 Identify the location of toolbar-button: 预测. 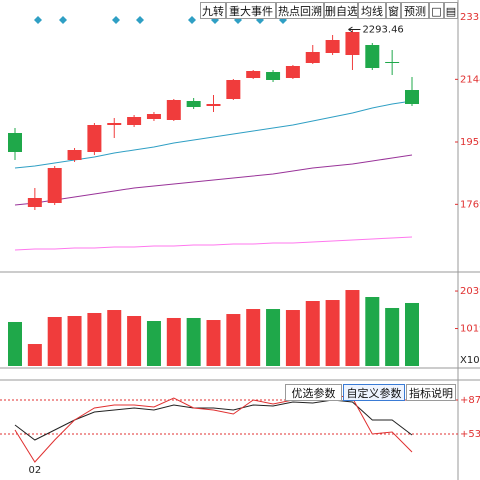
(415, 10).